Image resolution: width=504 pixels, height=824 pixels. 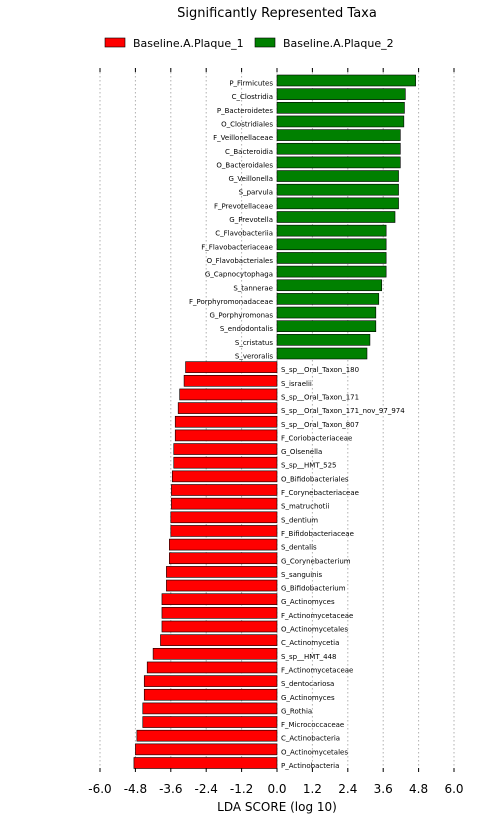 I want to click on x-tick-label: -4.8, so click(x=135, y=789).